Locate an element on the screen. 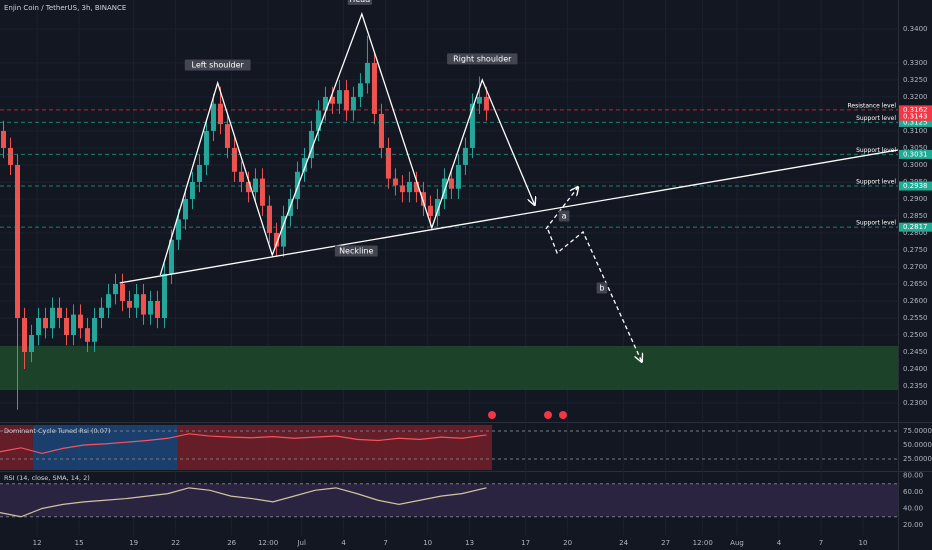  y-tick-label: 0.2850 is located at coordinates (915, 216).